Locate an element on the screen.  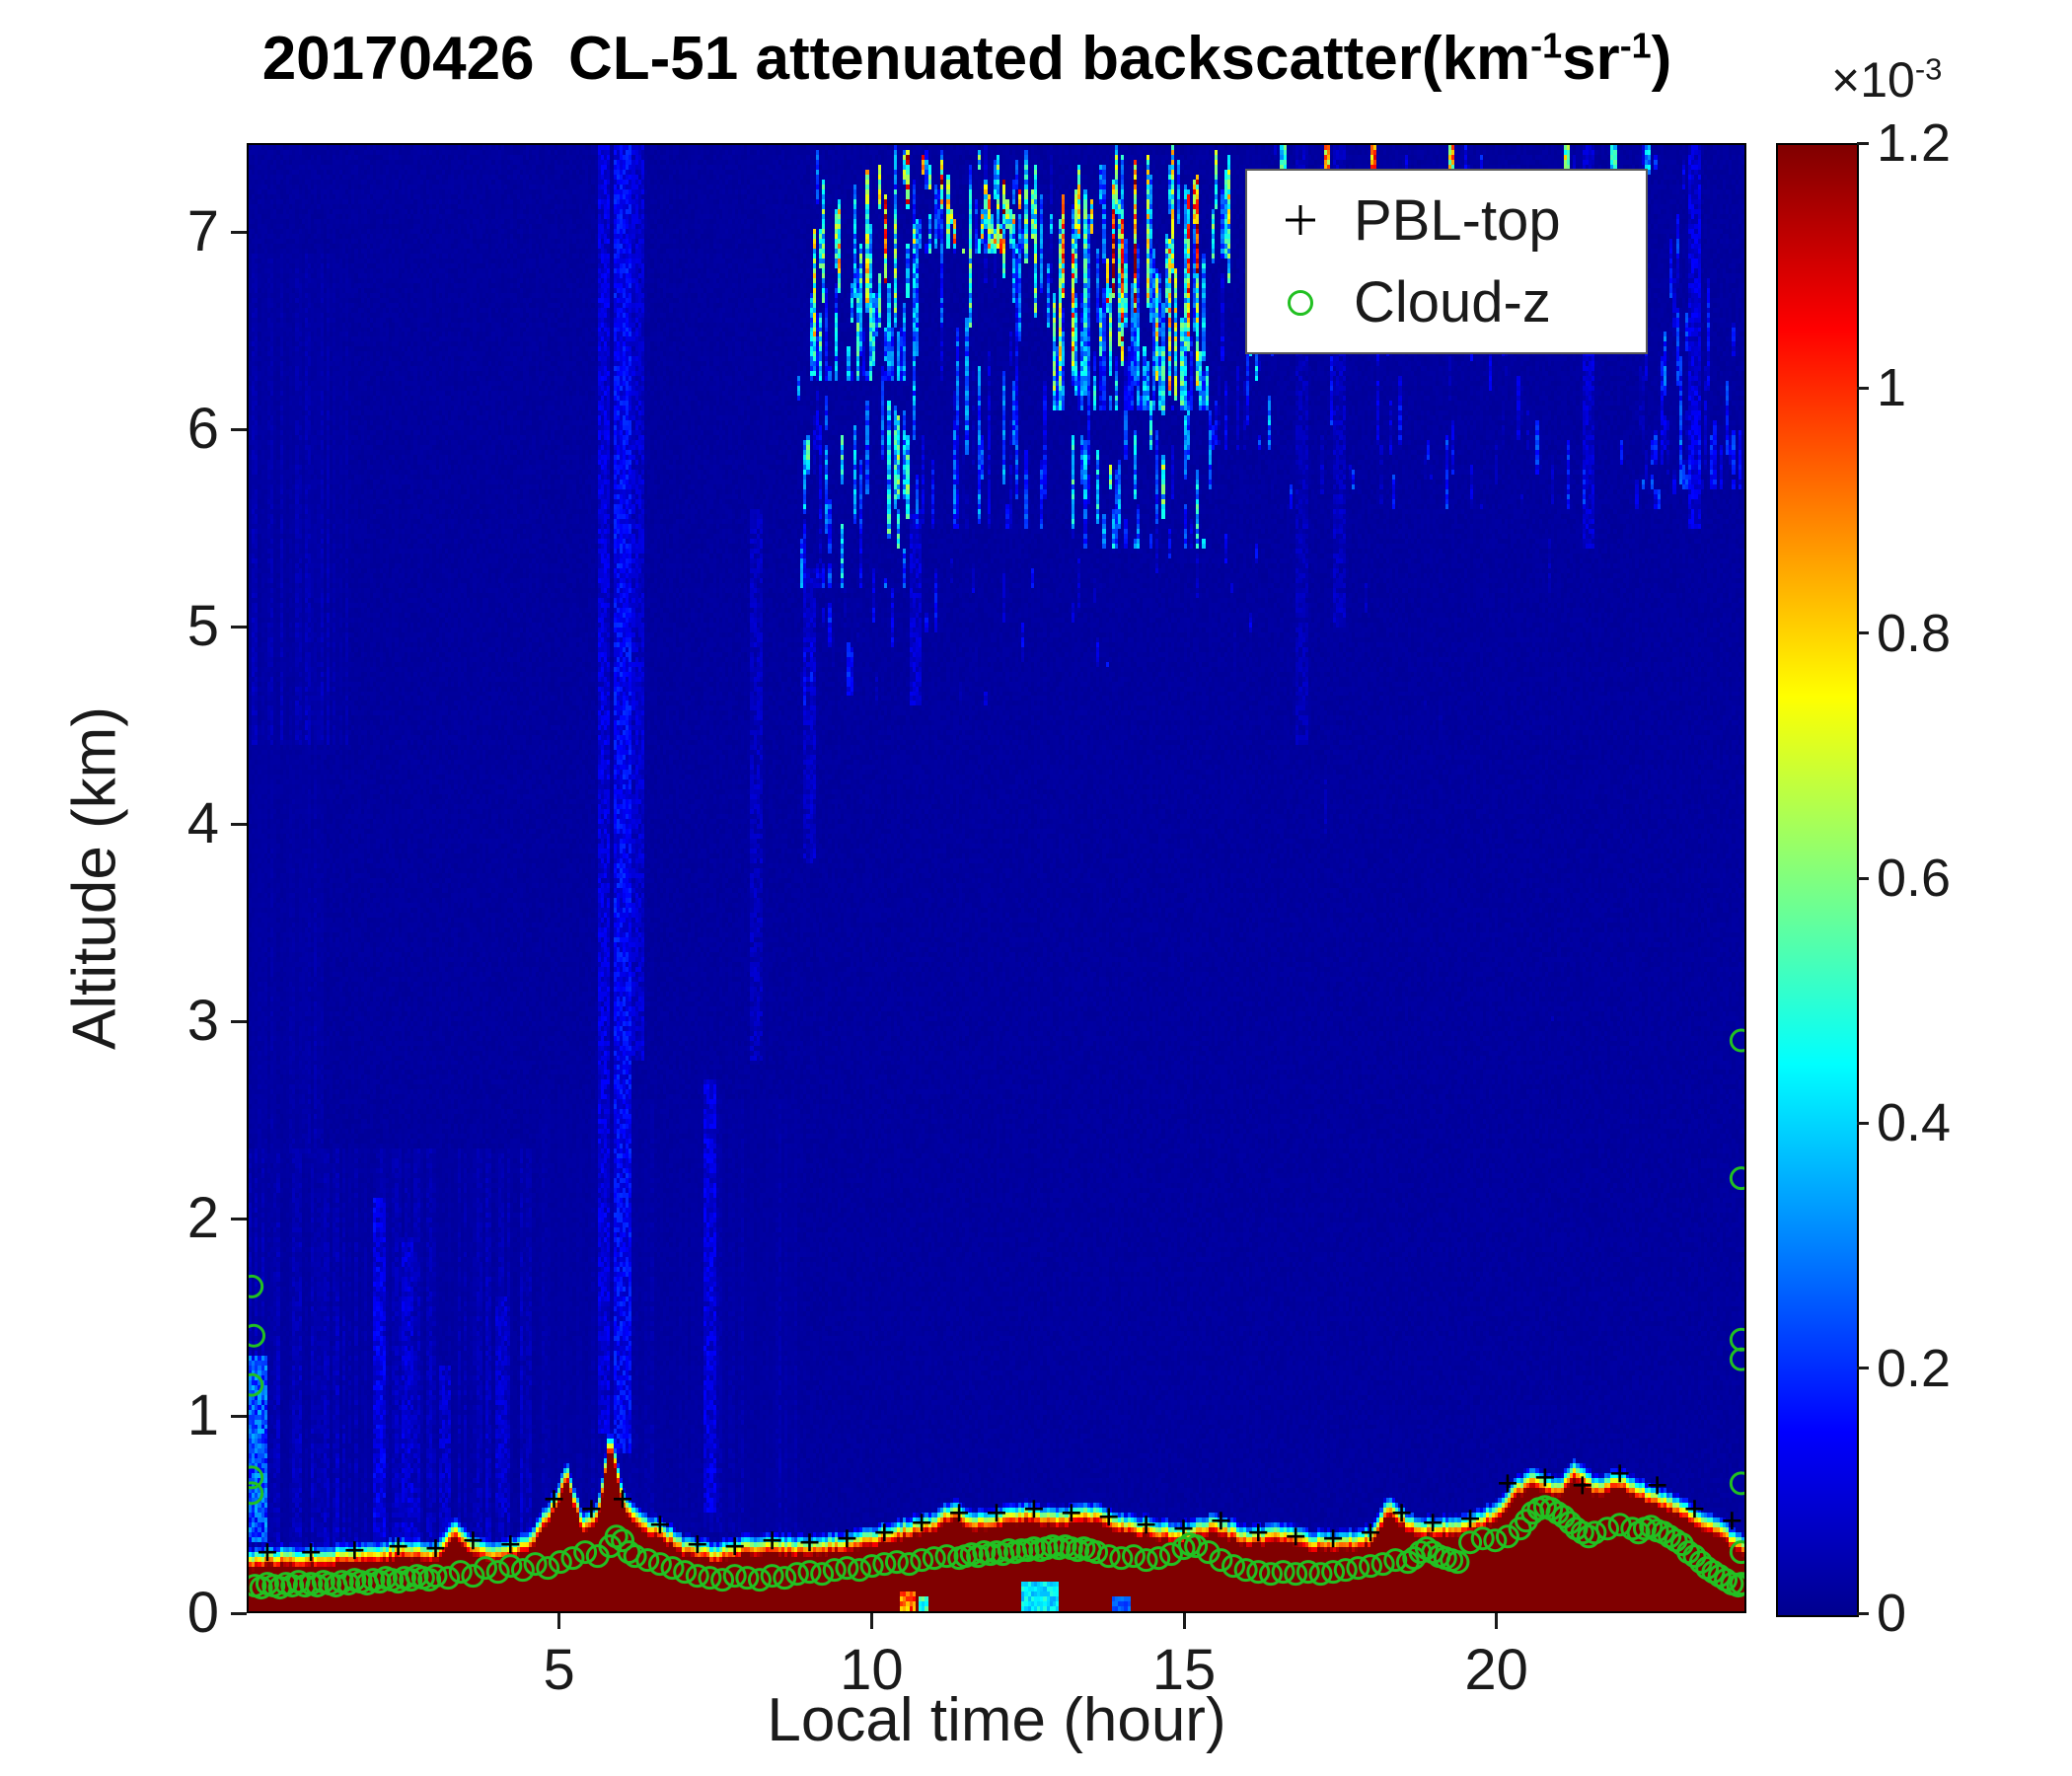
y-tick-label: 5 is located at coordinates (203, 626).